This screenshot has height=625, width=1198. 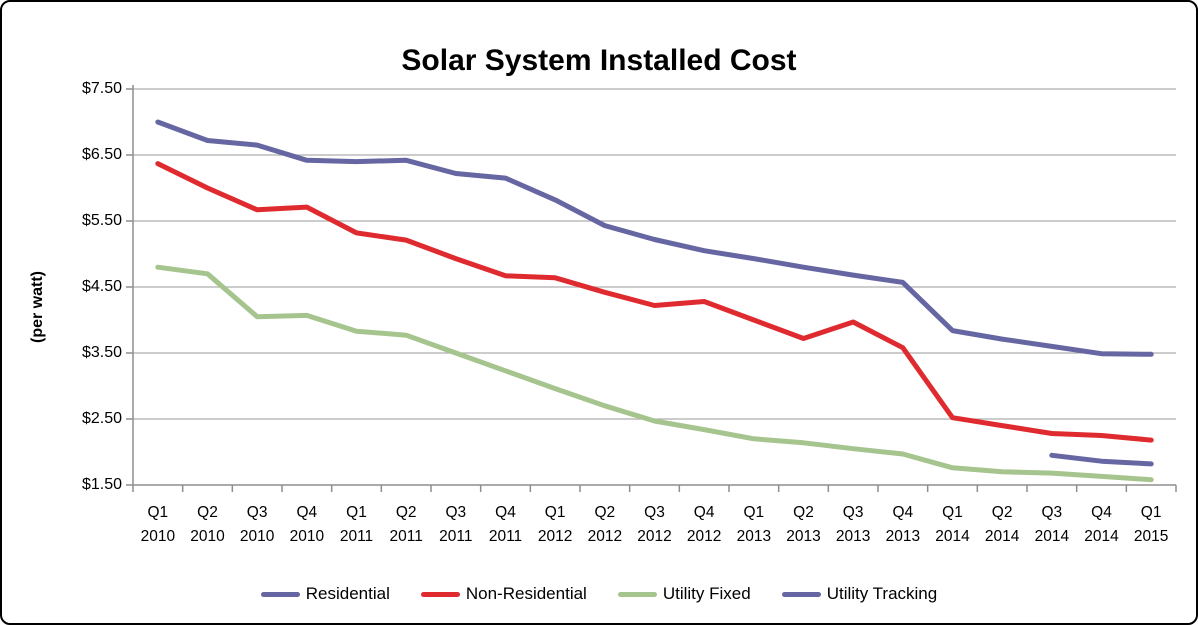 What do you see at coordinates (1002, 525) in the screenshot?
I see `x-tick-label: Q2 2014` at bounding box center [1002, 525].